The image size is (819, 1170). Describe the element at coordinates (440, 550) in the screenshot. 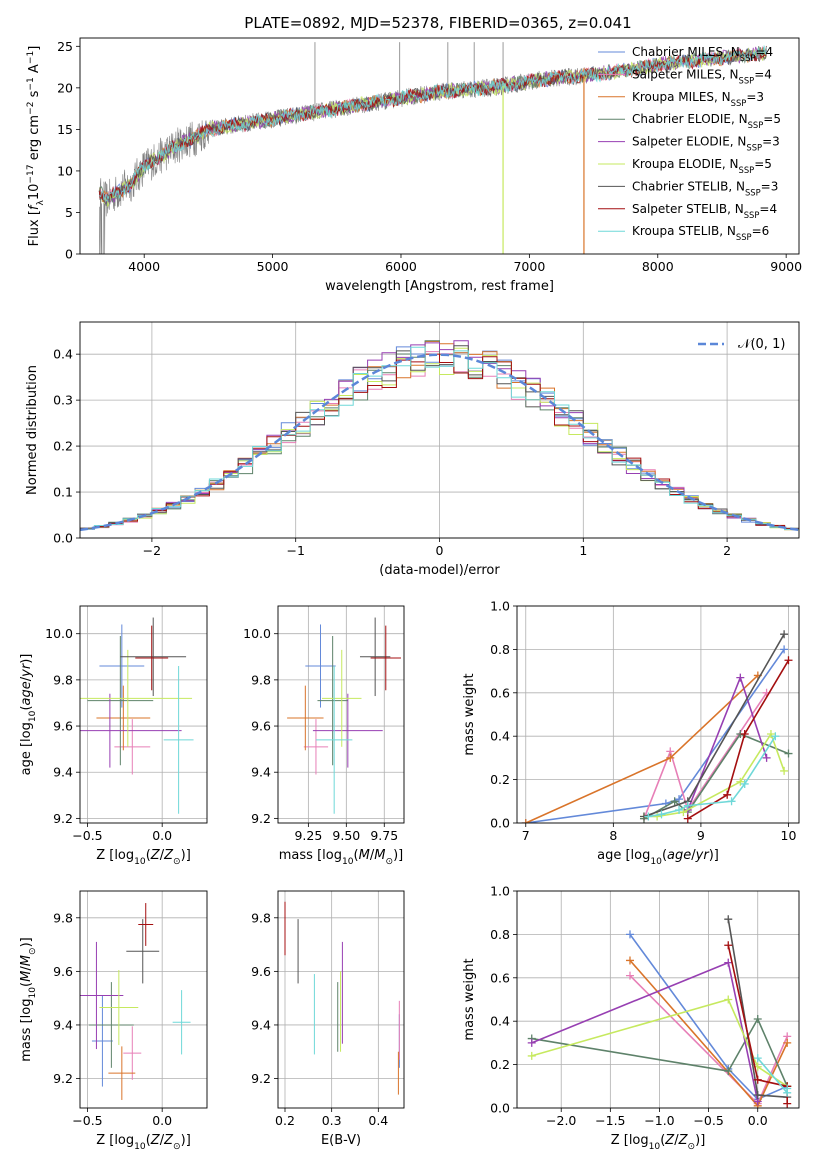

I see `x-tick-label: 0` at that location.